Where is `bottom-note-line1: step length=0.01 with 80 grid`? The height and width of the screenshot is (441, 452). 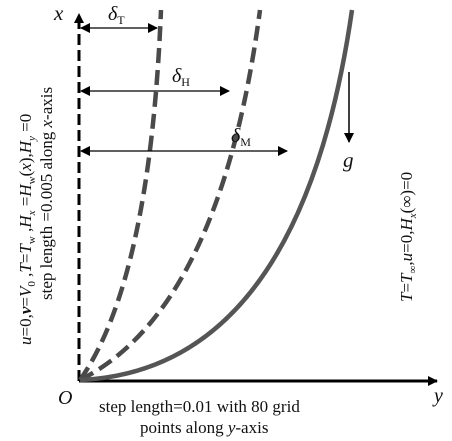 bottom-note-line1: step length=0.01 with 80 grid is located at coordinates (199, 406).